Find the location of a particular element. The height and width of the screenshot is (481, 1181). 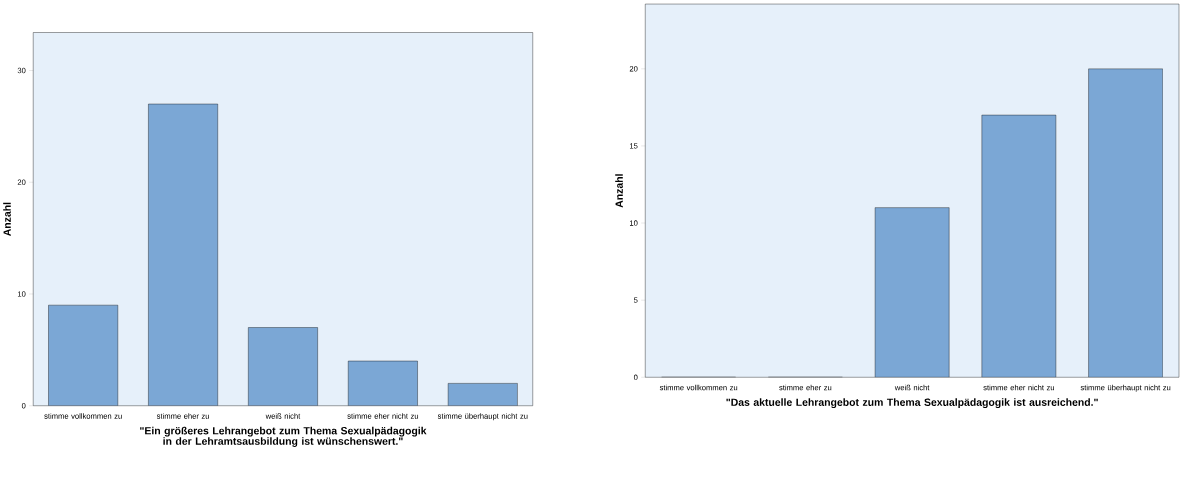

x-axis-title: "Ein größeres Lehrangebot zum Thema Sexualpädagogik in der Lehramtsausbildung ist wünschenswert." is located at coordinates (283, 437).